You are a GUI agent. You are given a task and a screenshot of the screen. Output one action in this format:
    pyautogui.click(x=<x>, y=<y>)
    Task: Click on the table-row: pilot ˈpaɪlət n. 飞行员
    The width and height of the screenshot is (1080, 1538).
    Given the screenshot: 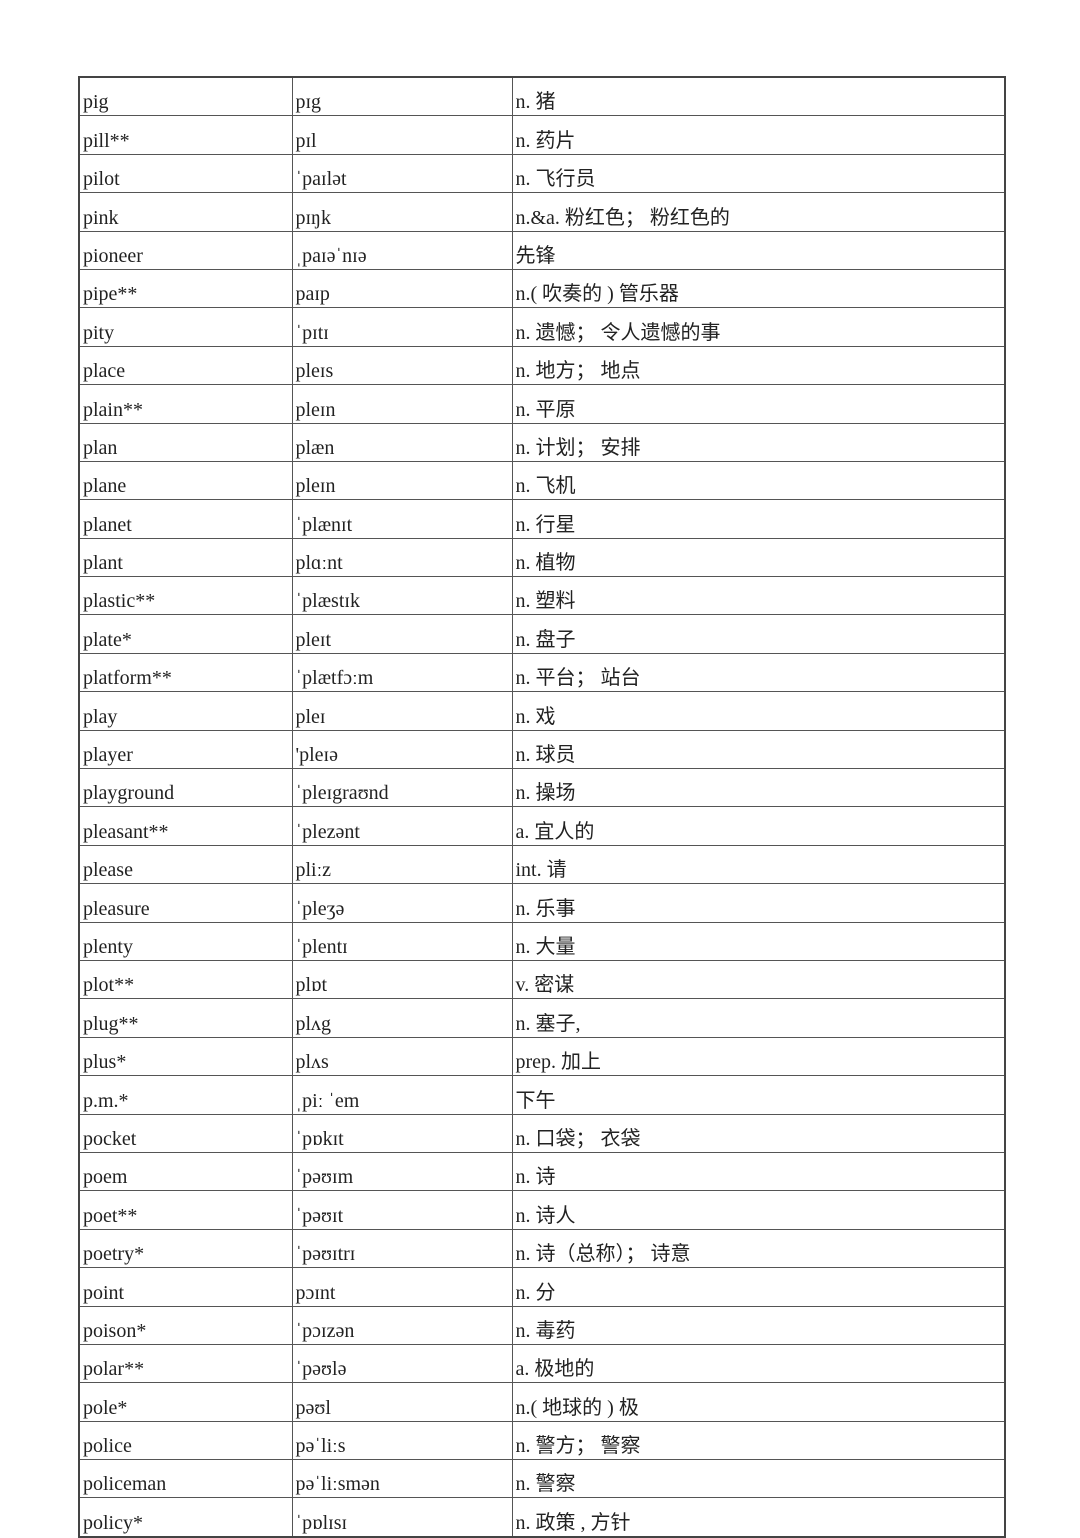 What is the action you would take?
    pyautogui.click(x=542, y=173)
    